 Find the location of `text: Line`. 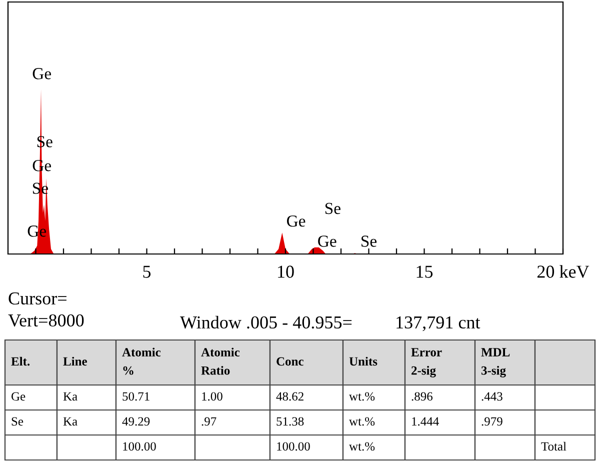

text: Line is located at coordinates (75, 361).